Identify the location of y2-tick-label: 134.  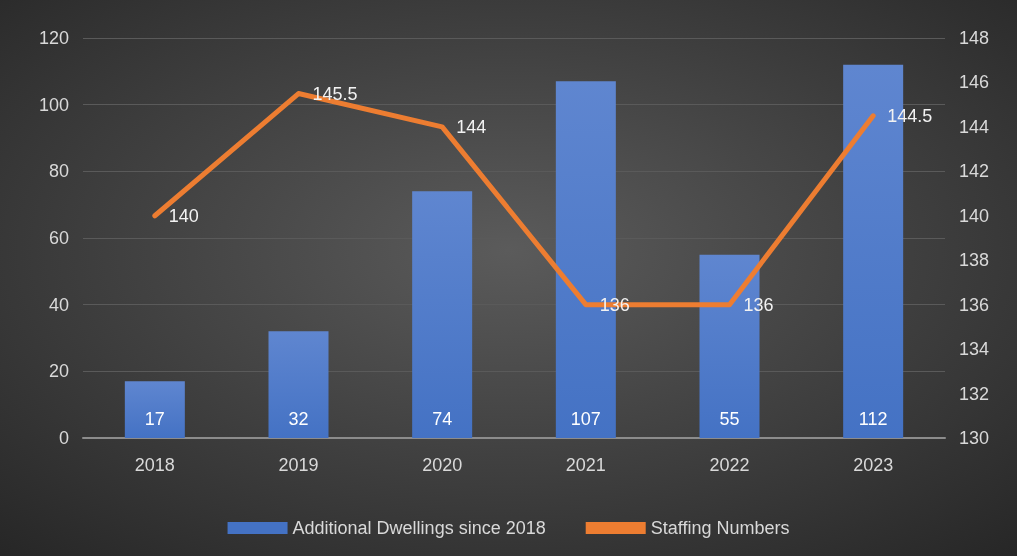
(974, 349).